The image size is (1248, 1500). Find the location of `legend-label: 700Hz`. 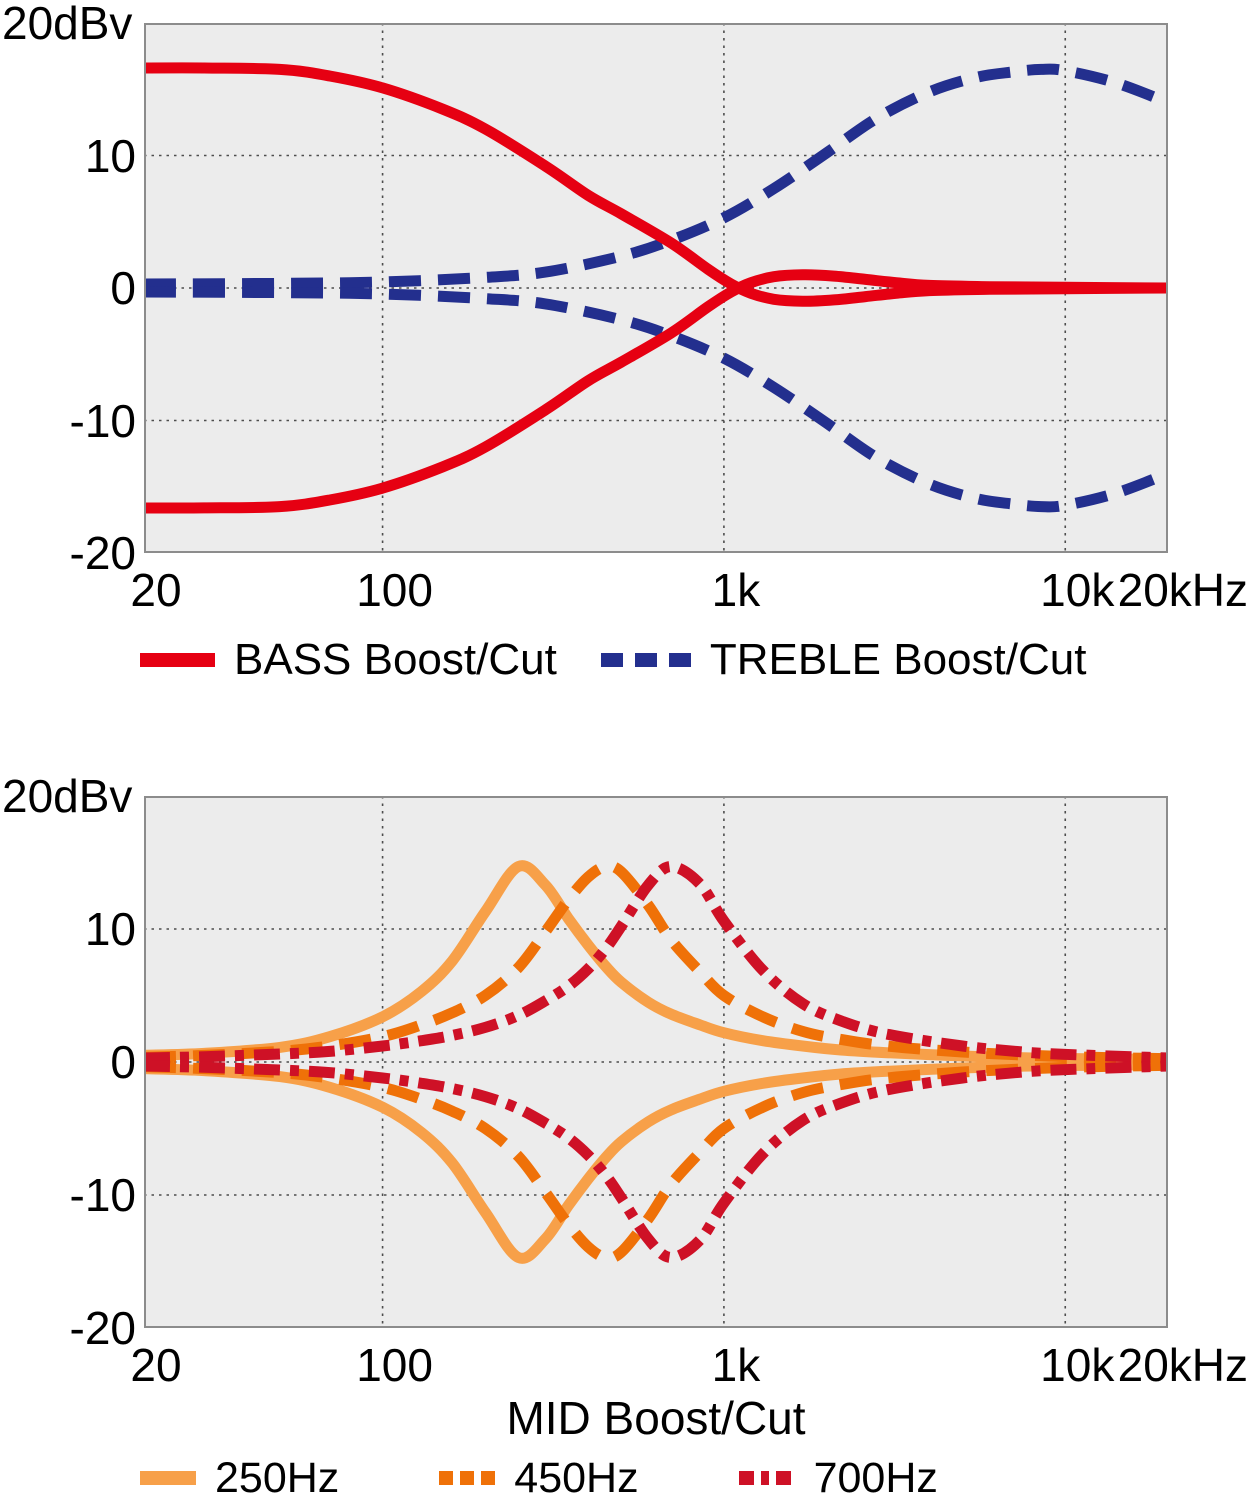

legend-label: 700Hz is located at coordinates (875, 1477).